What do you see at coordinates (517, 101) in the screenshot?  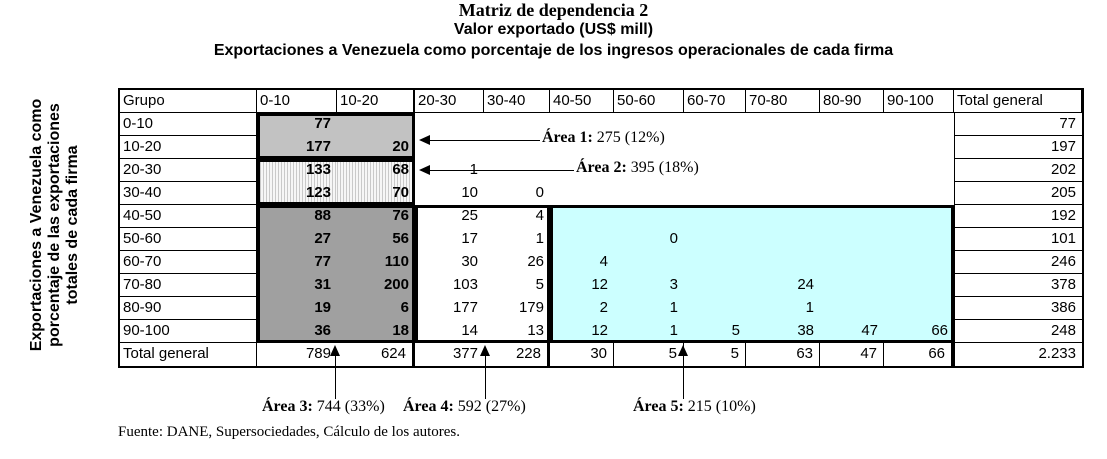 I see `column-header: 30-40` at bounding box center [517, 101].